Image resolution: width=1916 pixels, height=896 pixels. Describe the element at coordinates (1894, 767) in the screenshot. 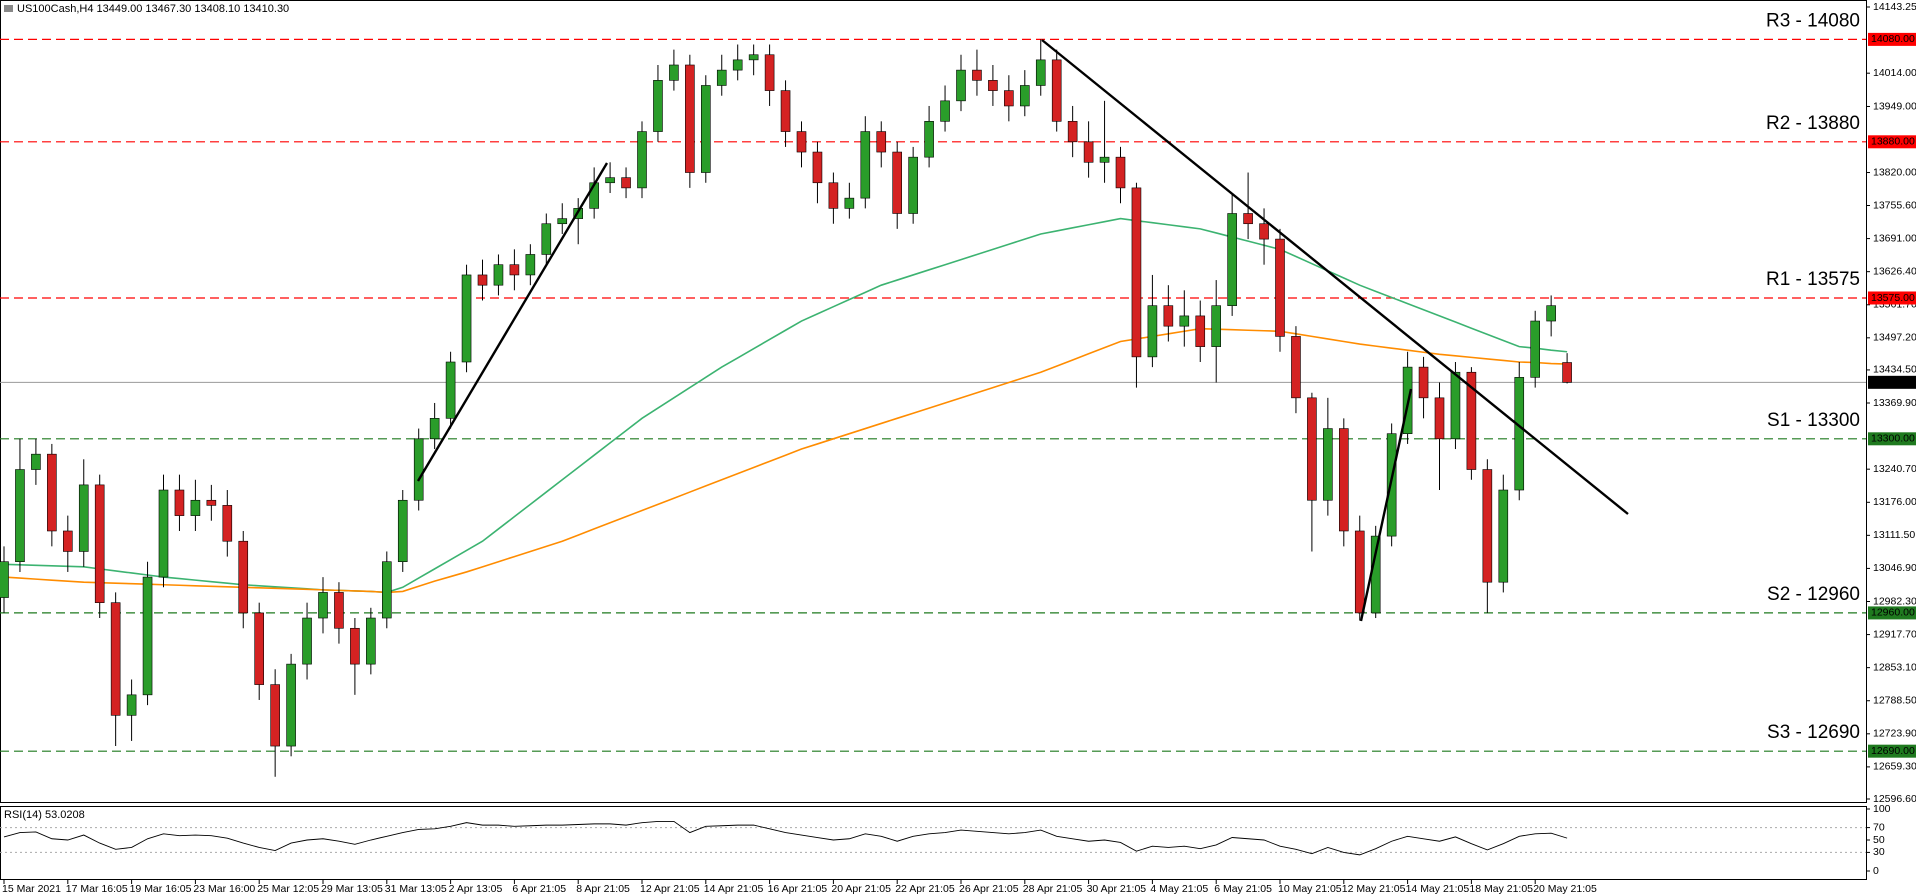

I see `y-tick-label: 12659.30` at that location.